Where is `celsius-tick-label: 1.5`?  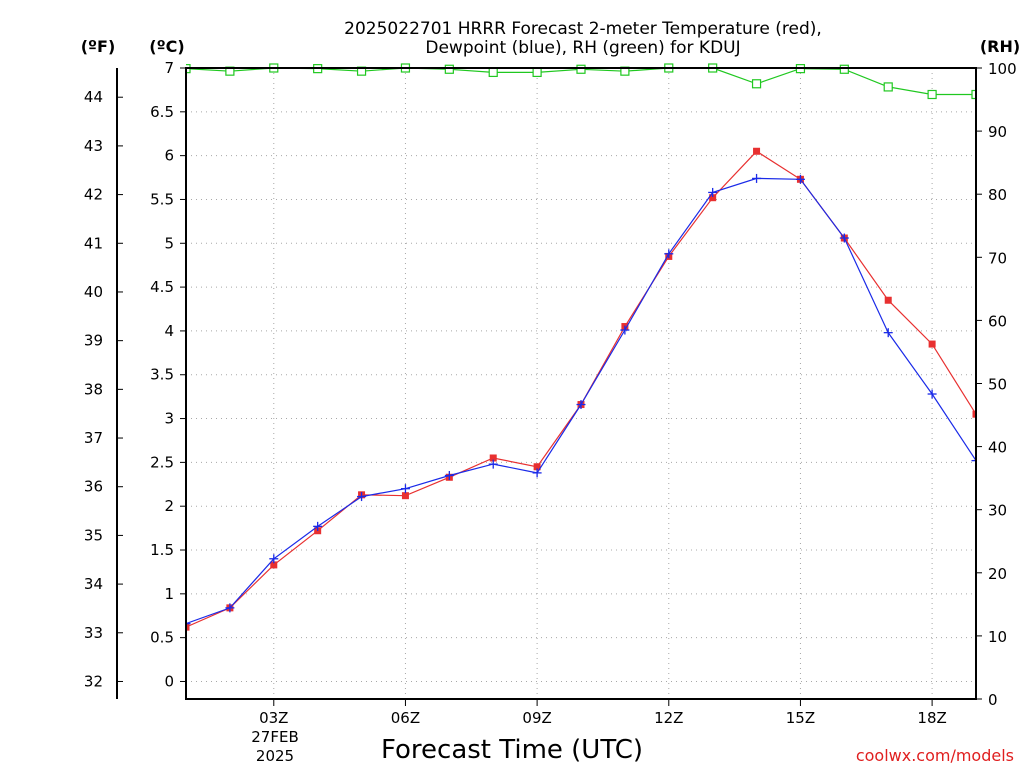 celsius-tick-label: 1.5 is located at coordinates (162, 550).